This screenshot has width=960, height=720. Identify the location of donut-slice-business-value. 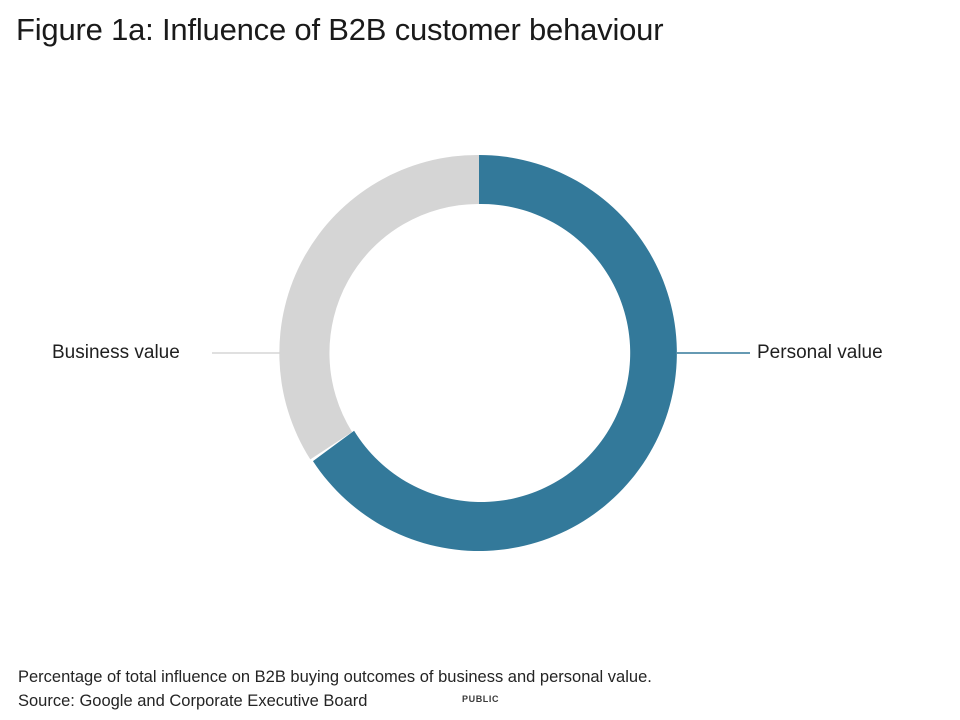
(379, 307).